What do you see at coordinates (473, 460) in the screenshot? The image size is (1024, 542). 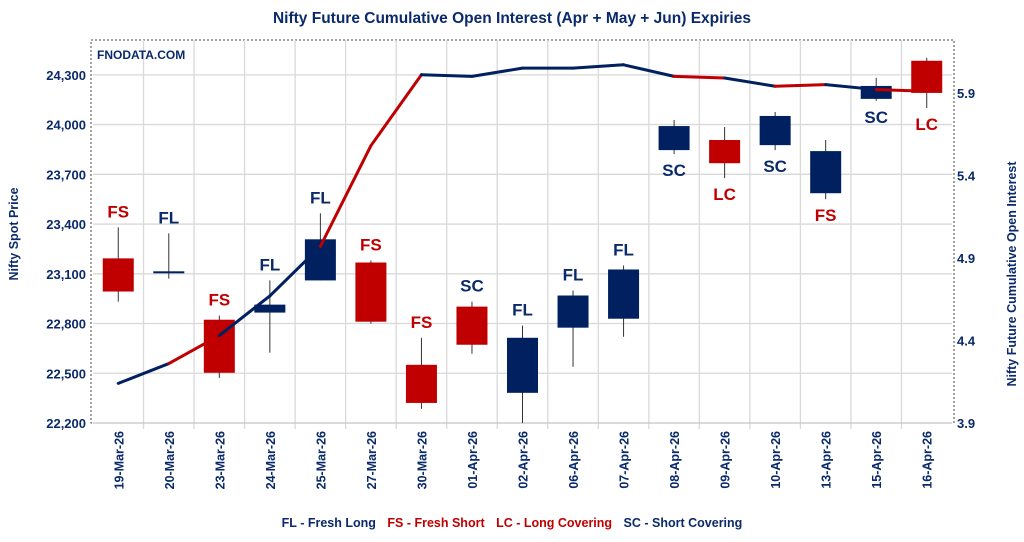 I see `x-tick-label: 01-Apr-26` at bounding box center [473, 460].